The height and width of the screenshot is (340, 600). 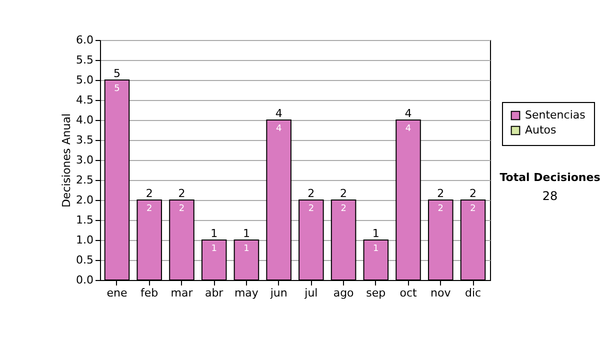 What do you see at coordinates (117, 89) in the screenshot?
I see `data-label: 5` at bounding box center [117, 89].